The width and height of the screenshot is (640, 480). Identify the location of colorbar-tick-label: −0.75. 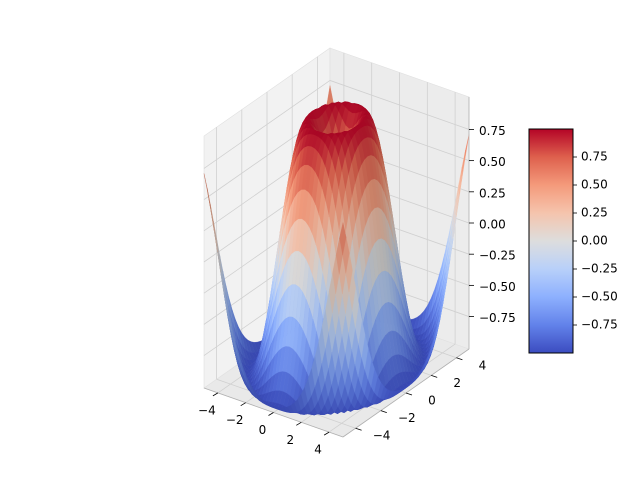
(599, 325).